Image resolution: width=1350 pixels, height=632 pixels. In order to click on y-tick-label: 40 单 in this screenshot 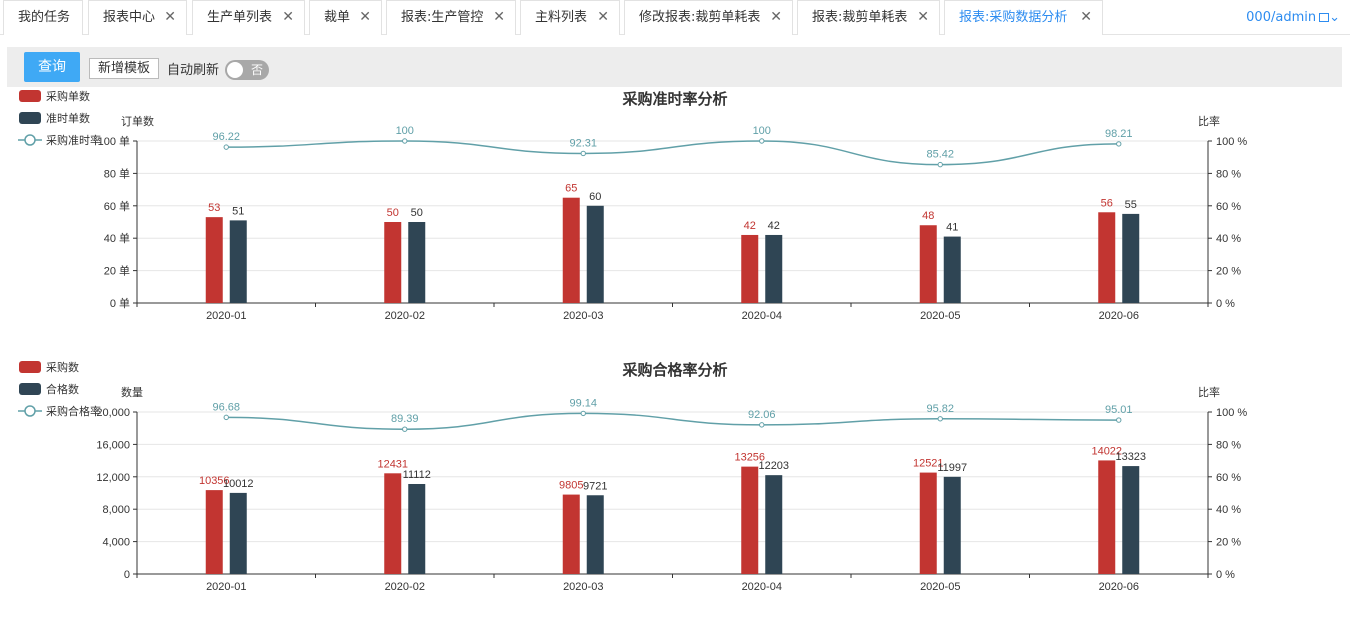, I will do `click(117, 238)`.